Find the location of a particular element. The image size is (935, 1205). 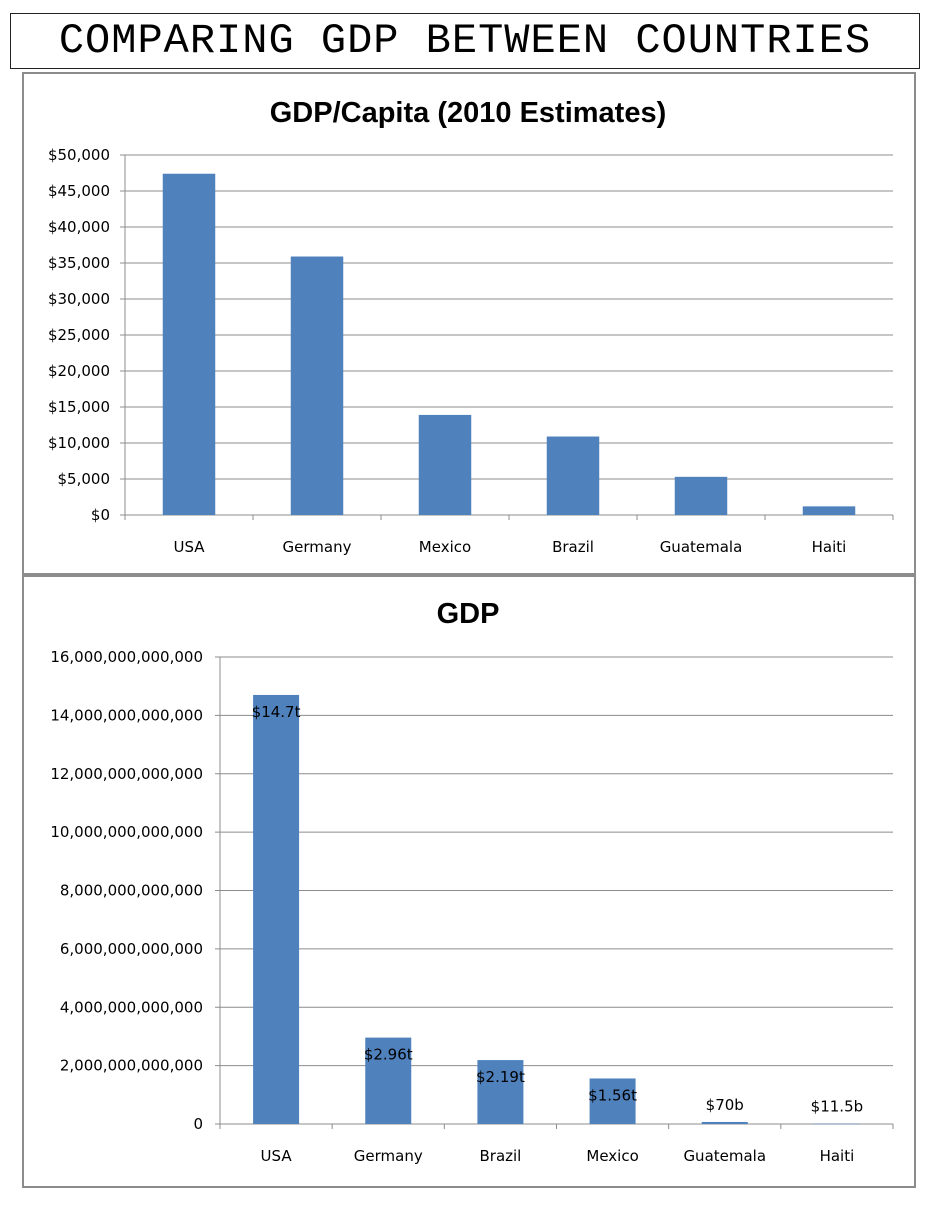

page-title: COMPARING GDP BETWEEN COUNTRIES is located at coordinates (465, 41).